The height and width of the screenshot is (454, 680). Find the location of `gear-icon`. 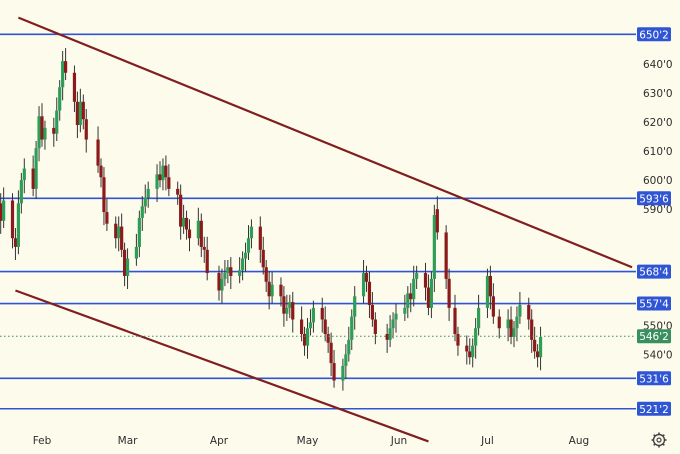

gear-icon is located at coordinates (659, 440).